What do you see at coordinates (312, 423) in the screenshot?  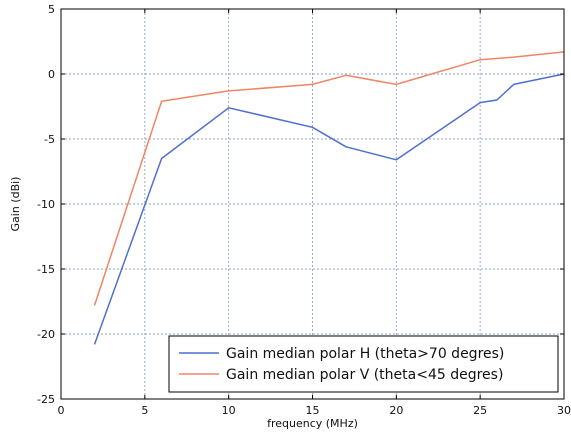 I see `x-axis-label: frequency (MHz)` at bounding box center [312, 423].